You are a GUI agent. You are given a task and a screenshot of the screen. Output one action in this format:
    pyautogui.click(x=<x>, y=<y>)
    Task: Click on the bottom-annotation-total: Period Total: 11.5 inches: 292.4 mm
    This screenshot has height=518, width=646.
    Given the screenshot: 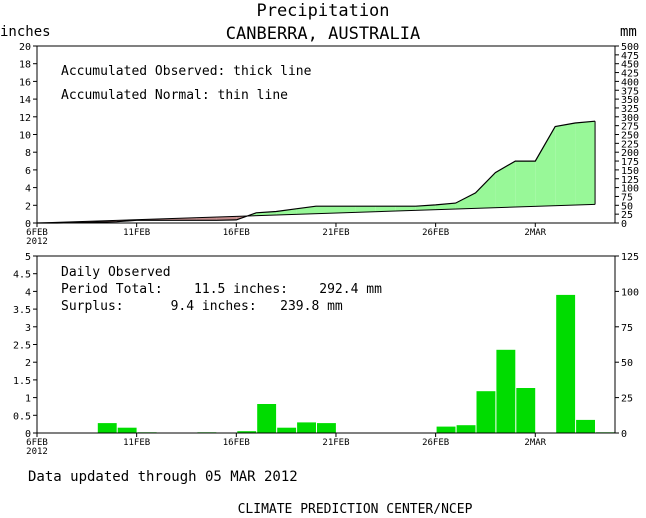 What is the action you would take?
    pyautogui.click(x=221, y=289)
    